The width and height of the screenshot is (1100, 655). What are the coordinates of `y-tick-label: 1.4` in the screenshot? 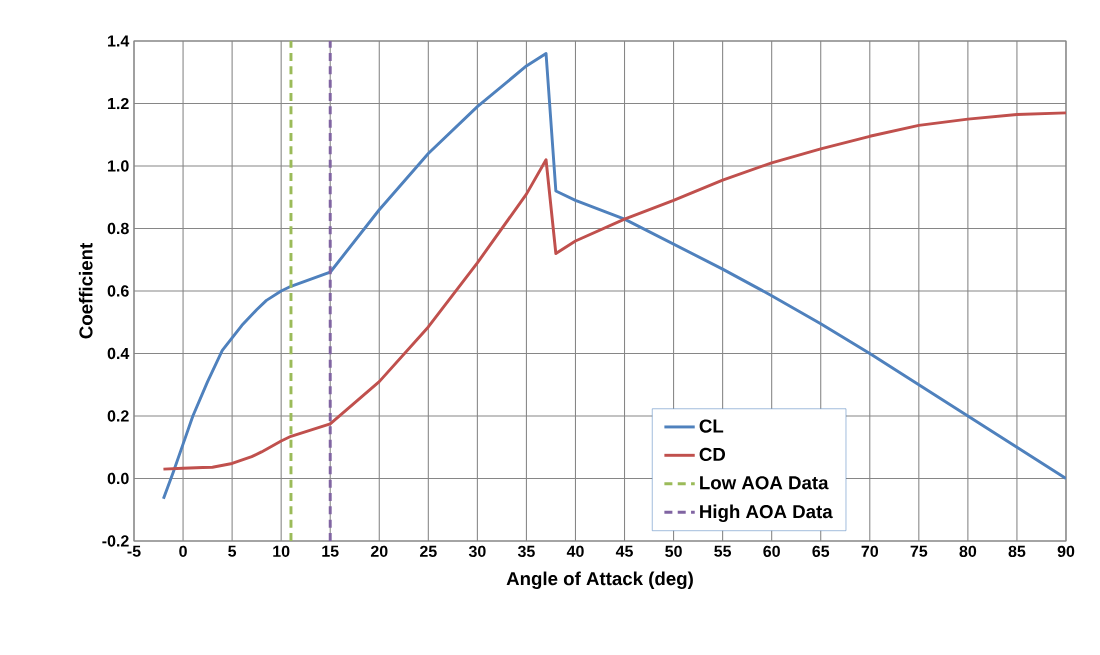 It's located at (119, 41).